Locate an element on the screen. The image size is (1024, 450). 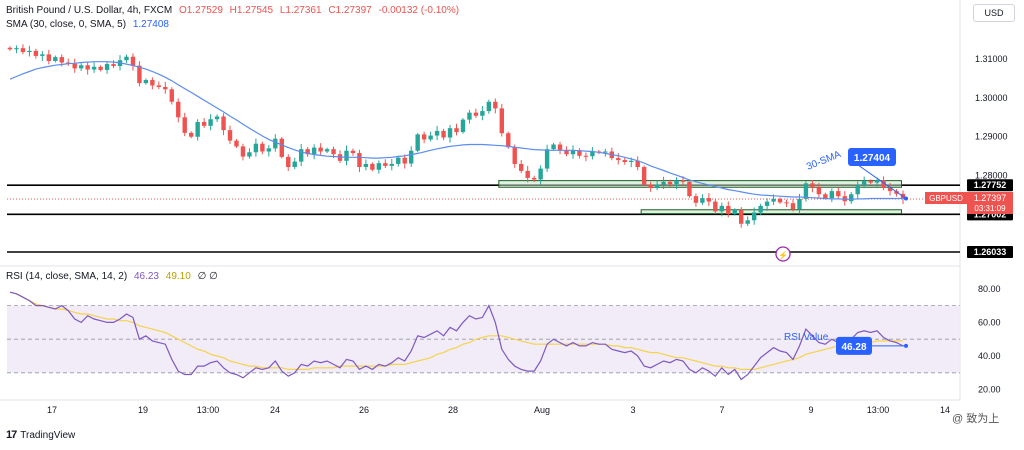
sma-callout-label: 30-SMA is located at coordinates (824, 161).